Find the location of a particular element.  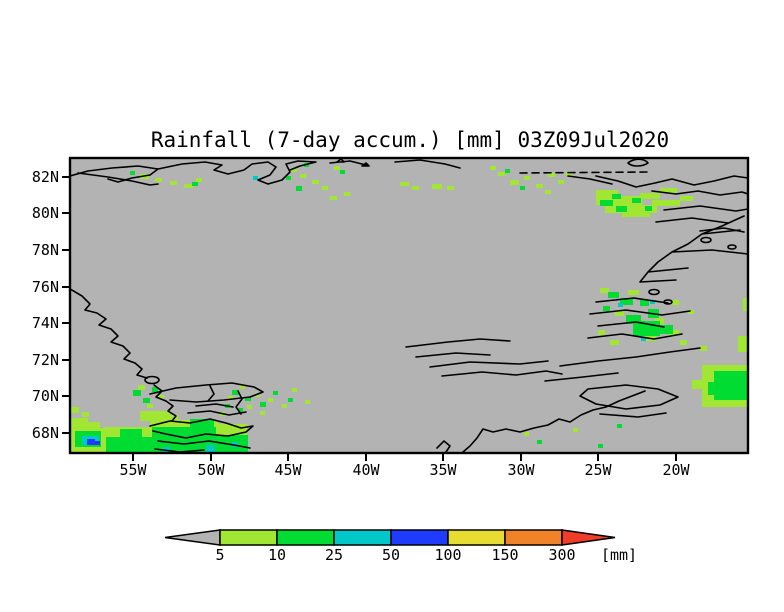

colorbar-tick-label: 10 is located at coordinates (277, 555).